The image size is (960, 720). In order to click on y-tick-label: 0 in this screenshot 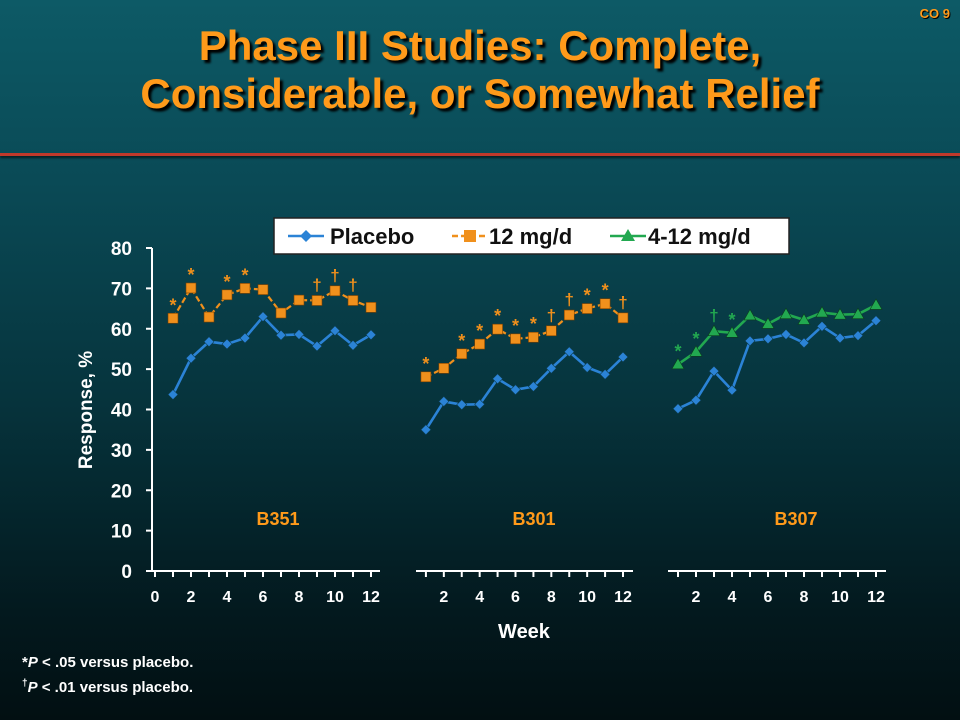, I will do `click(126, 572)`.